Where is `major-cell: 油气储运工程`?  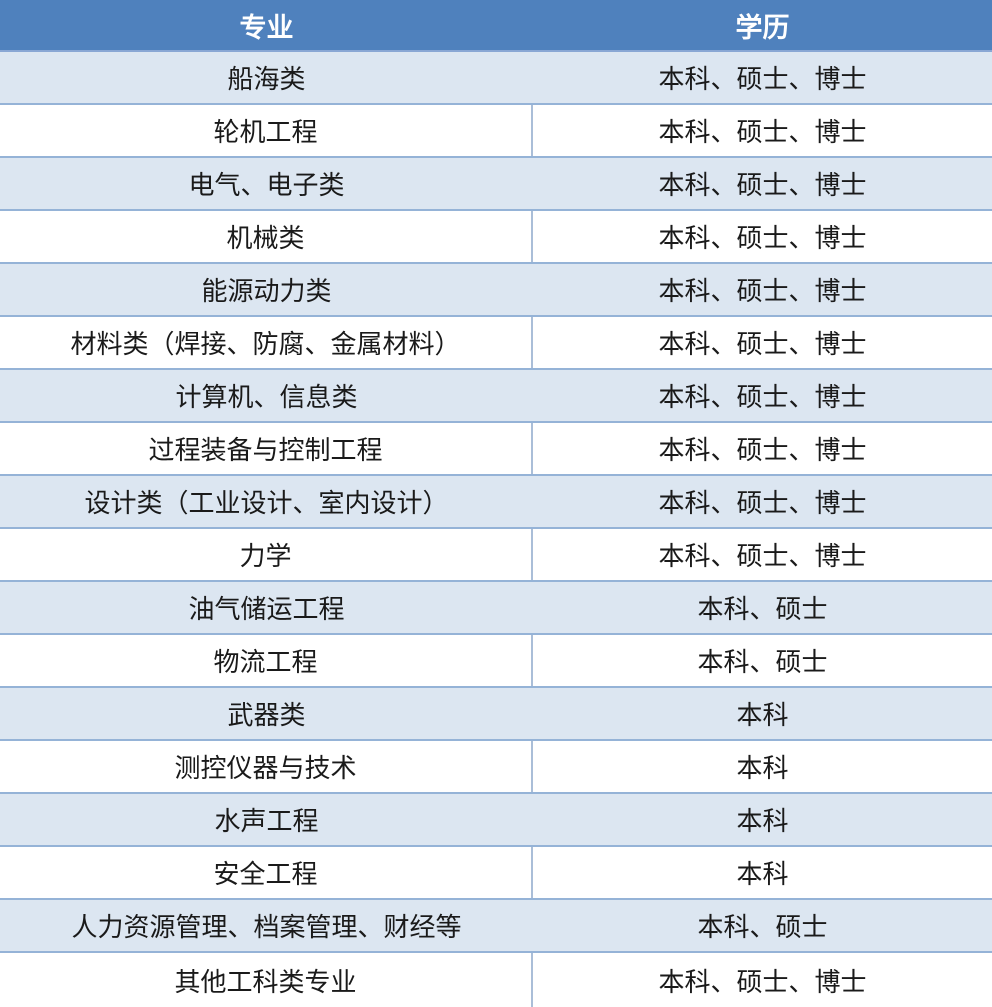 major-cell: 油气储运工程 is located at coordinates (266, 609).